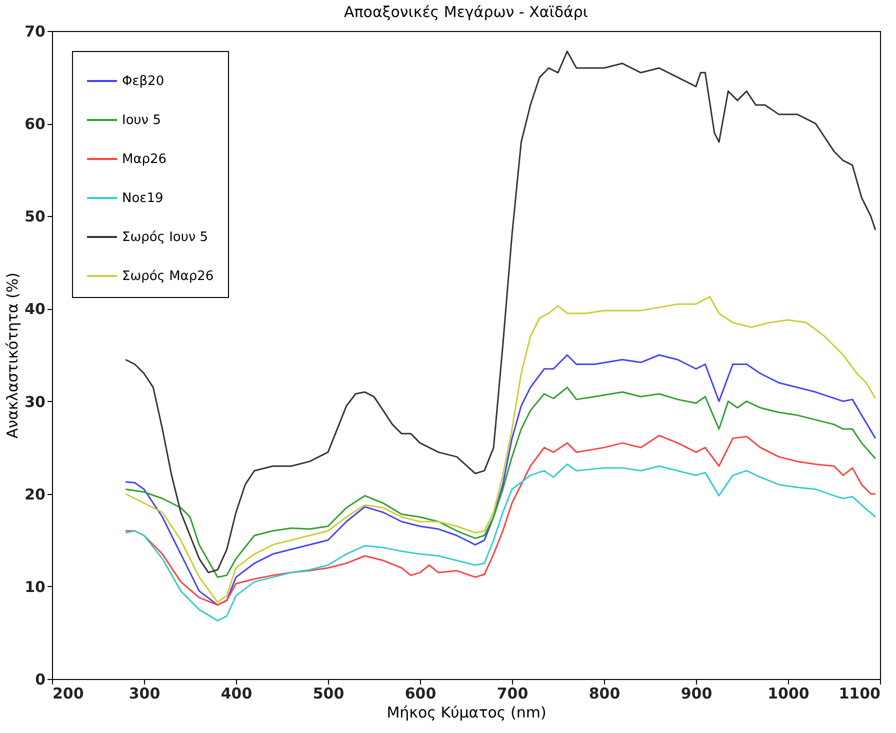  I want to click on x-tick-label: 500, so click(328, 693).